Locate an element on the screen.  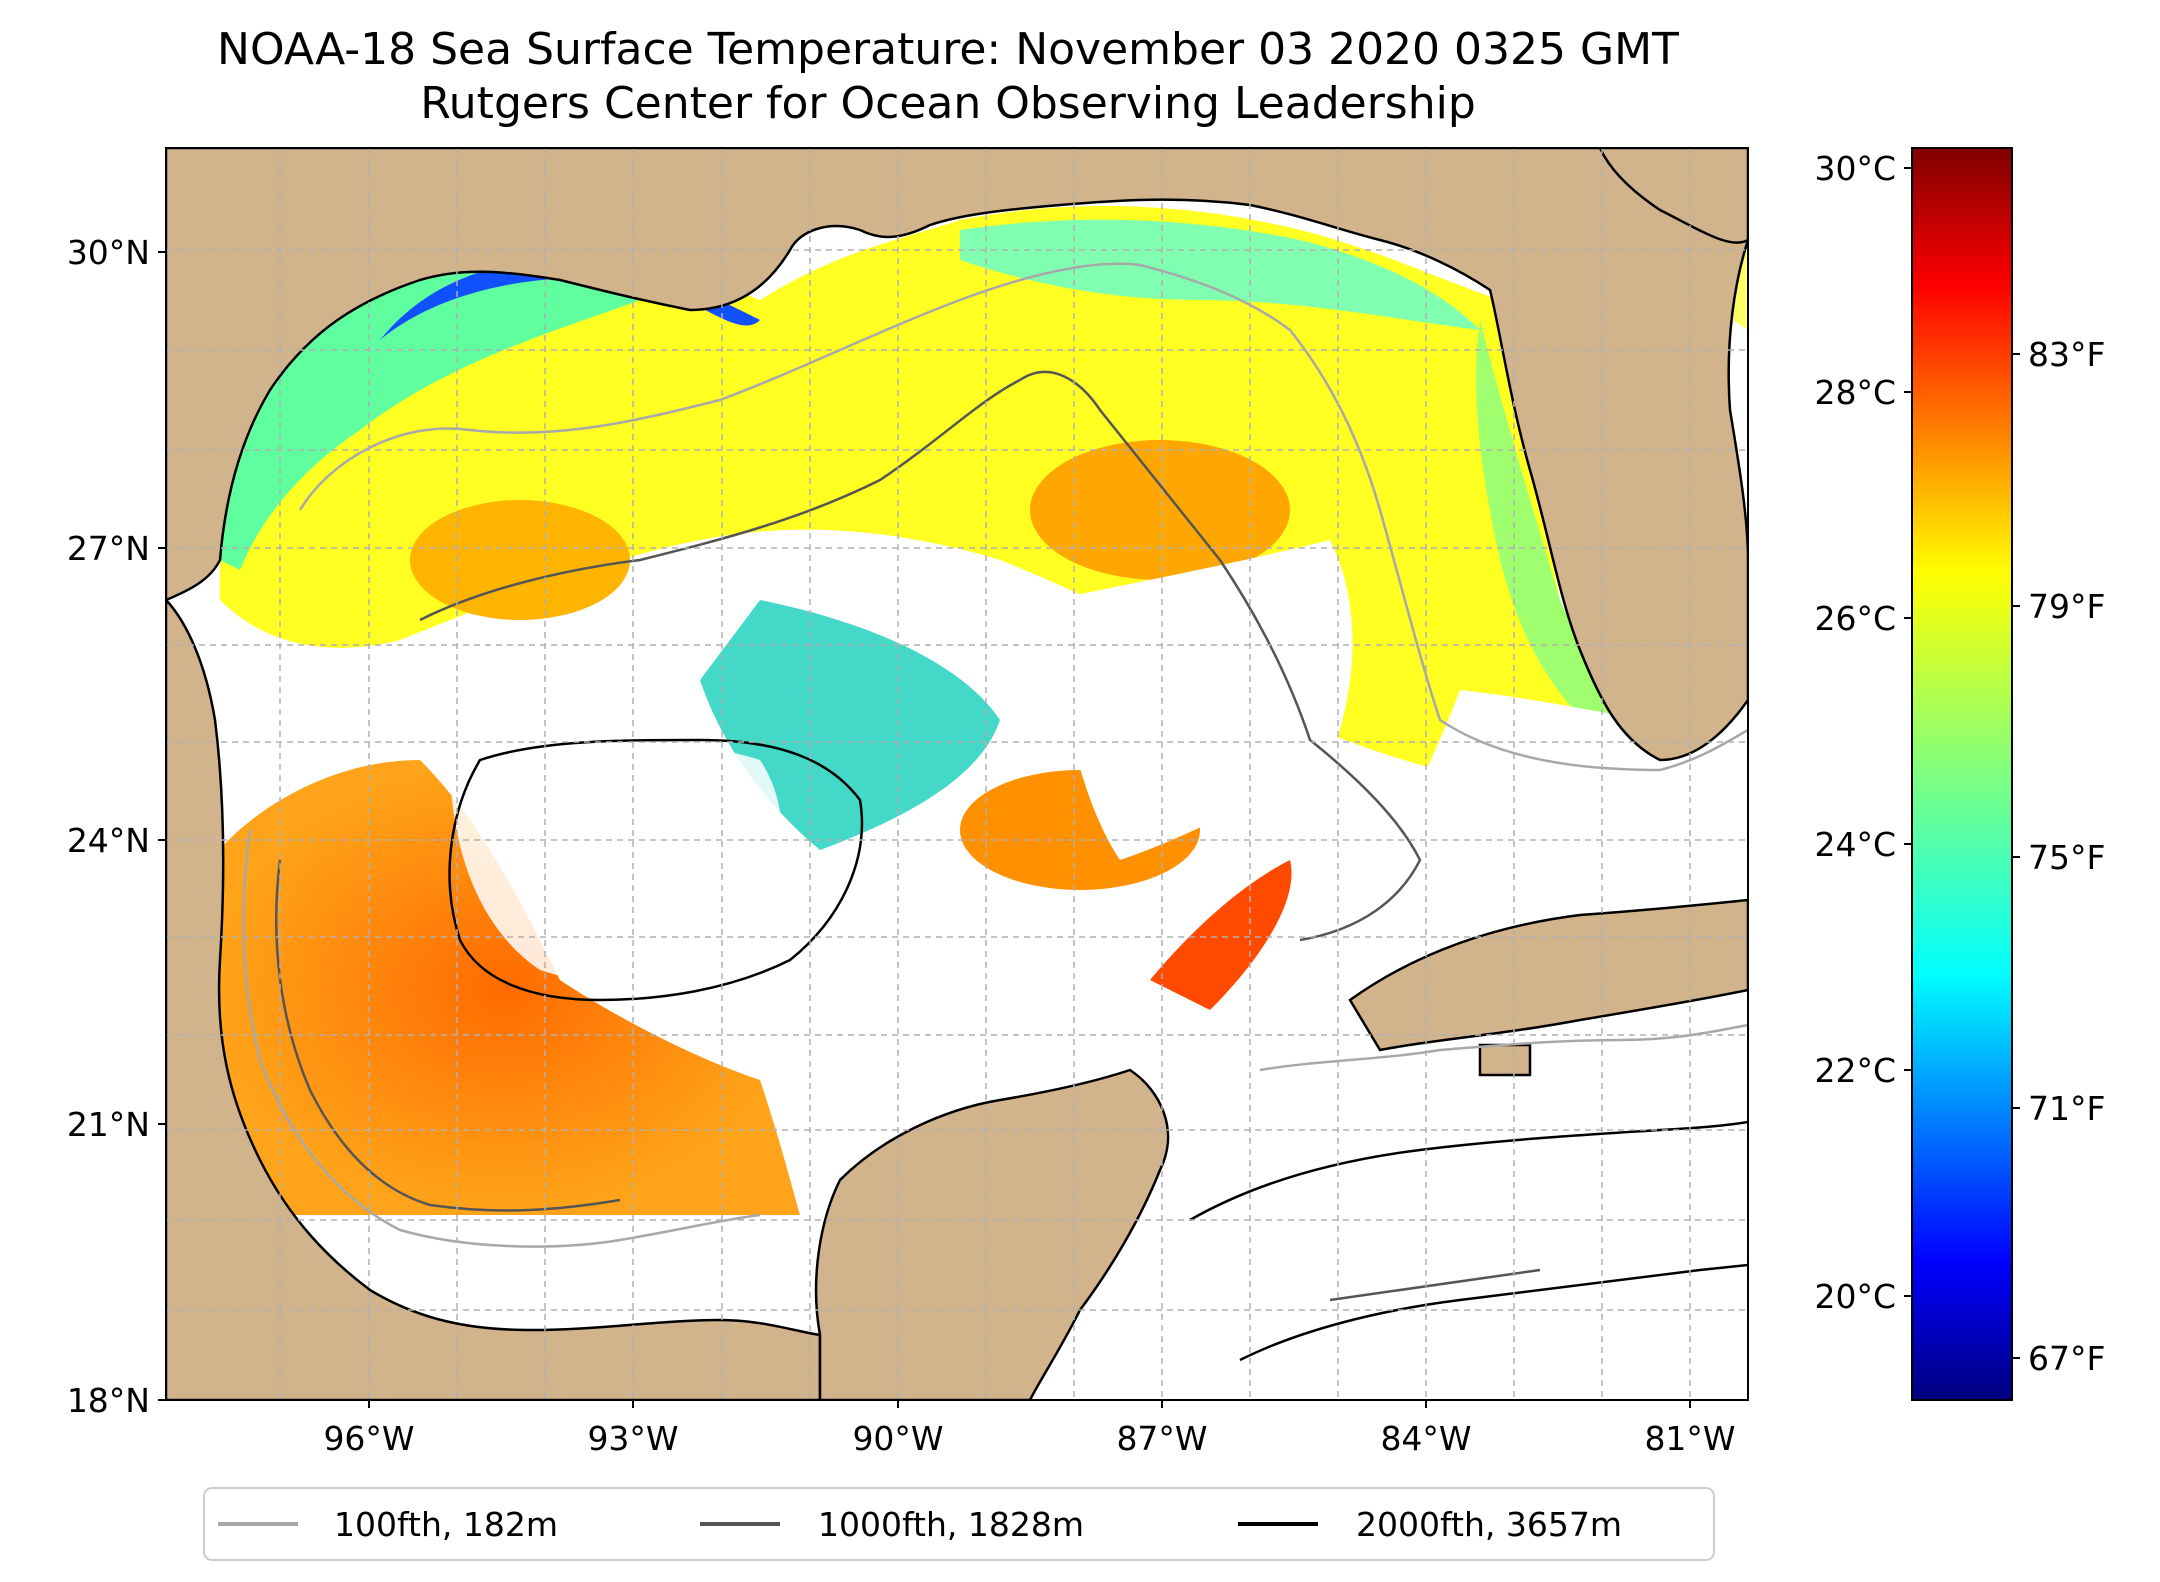
colorbar-gradient is located at coordinates (1962, 774).